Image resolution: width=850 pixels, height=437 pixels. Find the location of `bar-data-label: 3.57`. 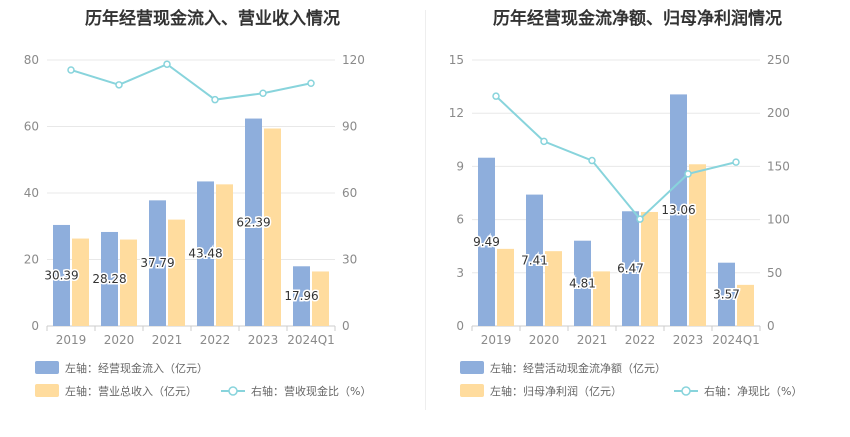

bar-data-label: 3.57 is located at coordinates (726, 294).